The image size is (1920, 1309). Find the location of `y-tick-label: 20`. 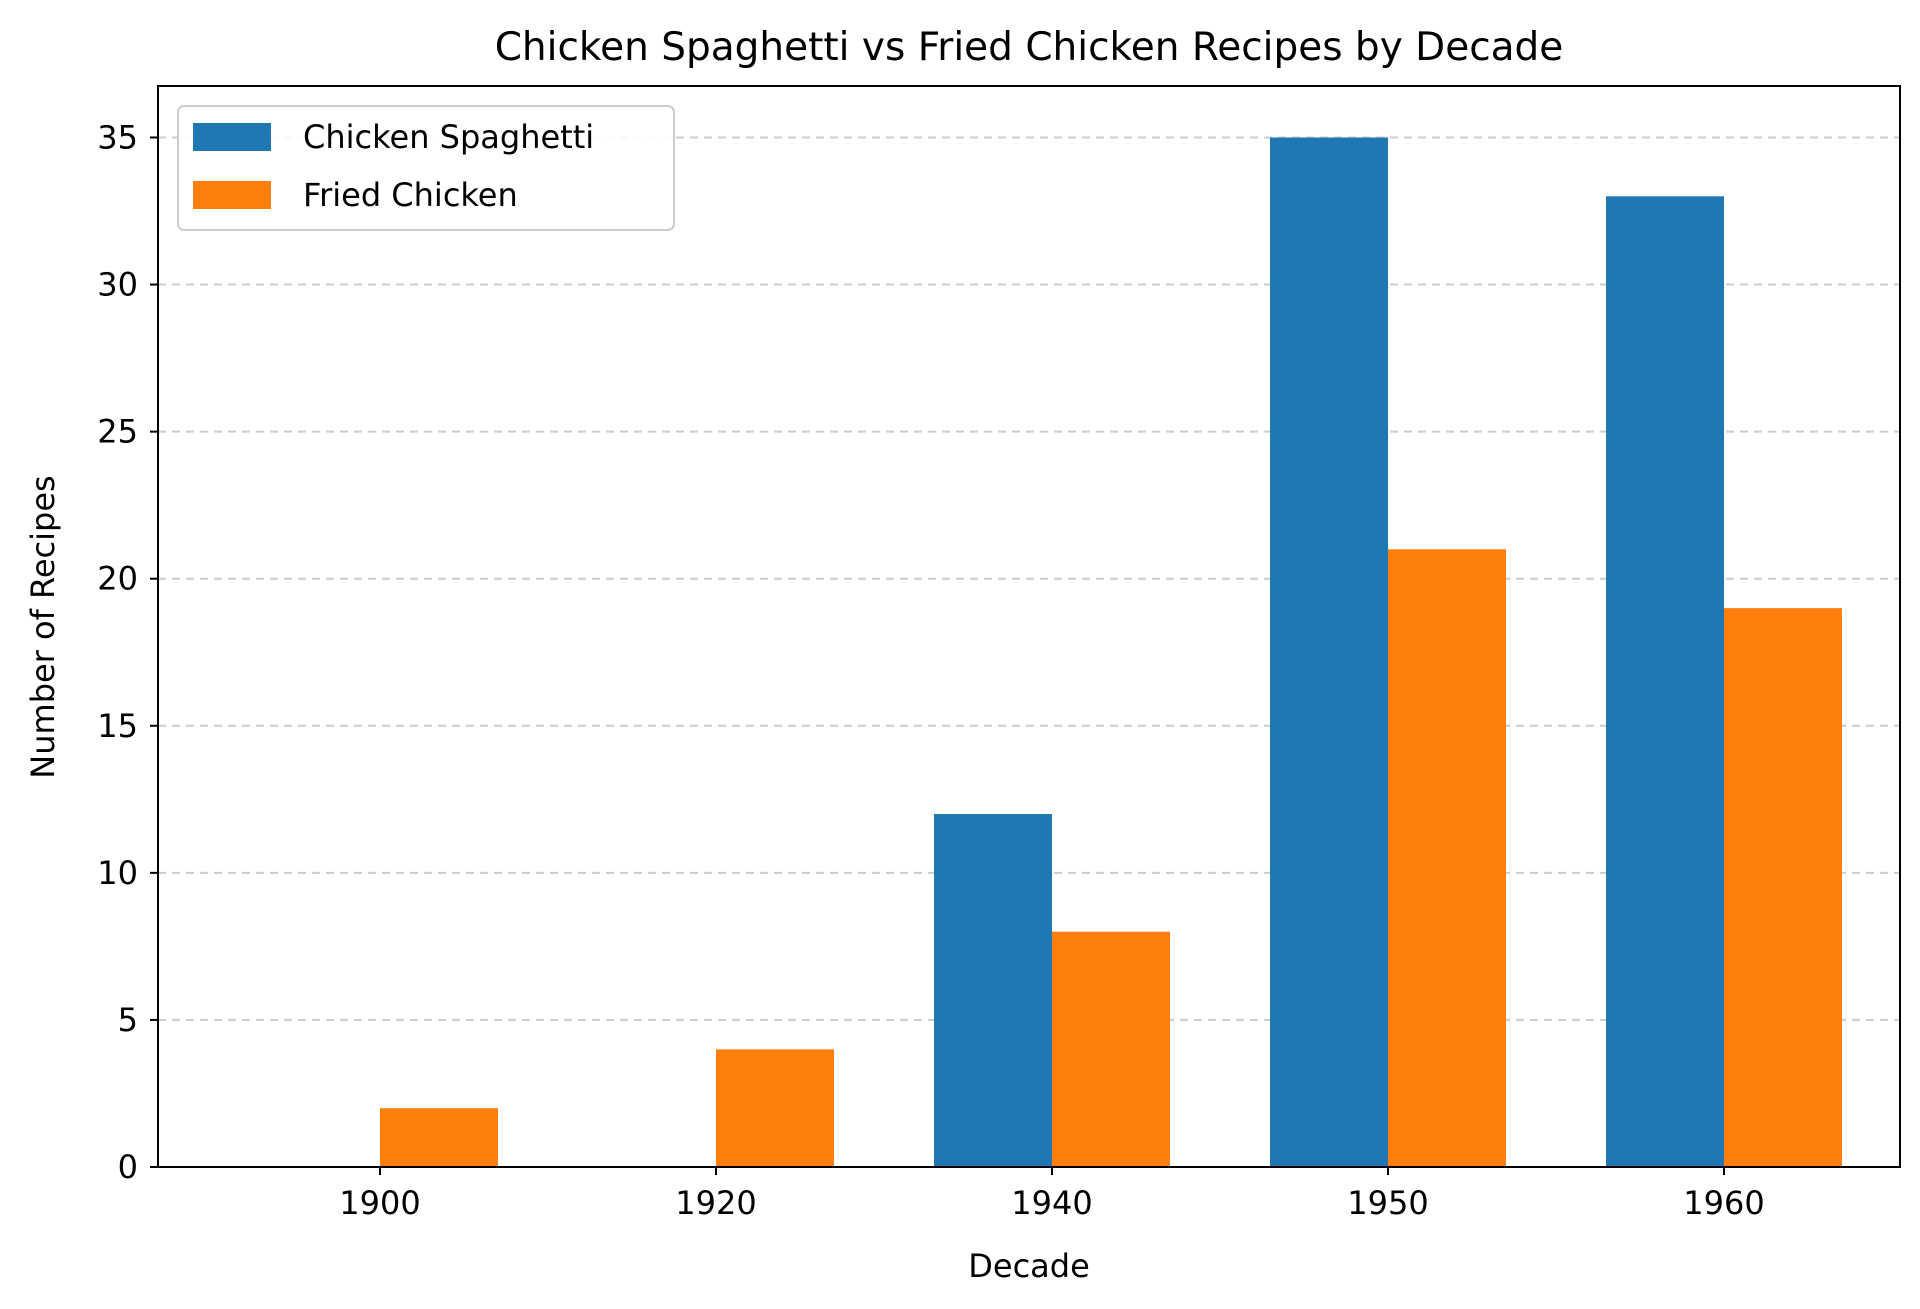

y-tick-label: 20 is located at coordinates (117, 579).